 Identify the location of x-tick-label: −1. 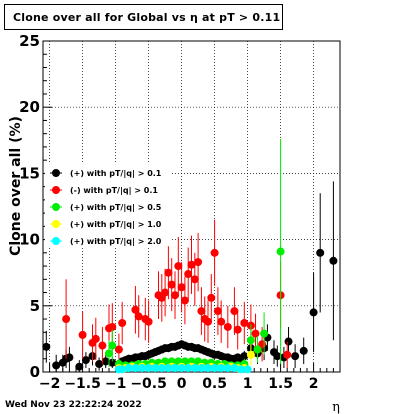
(115, 384).